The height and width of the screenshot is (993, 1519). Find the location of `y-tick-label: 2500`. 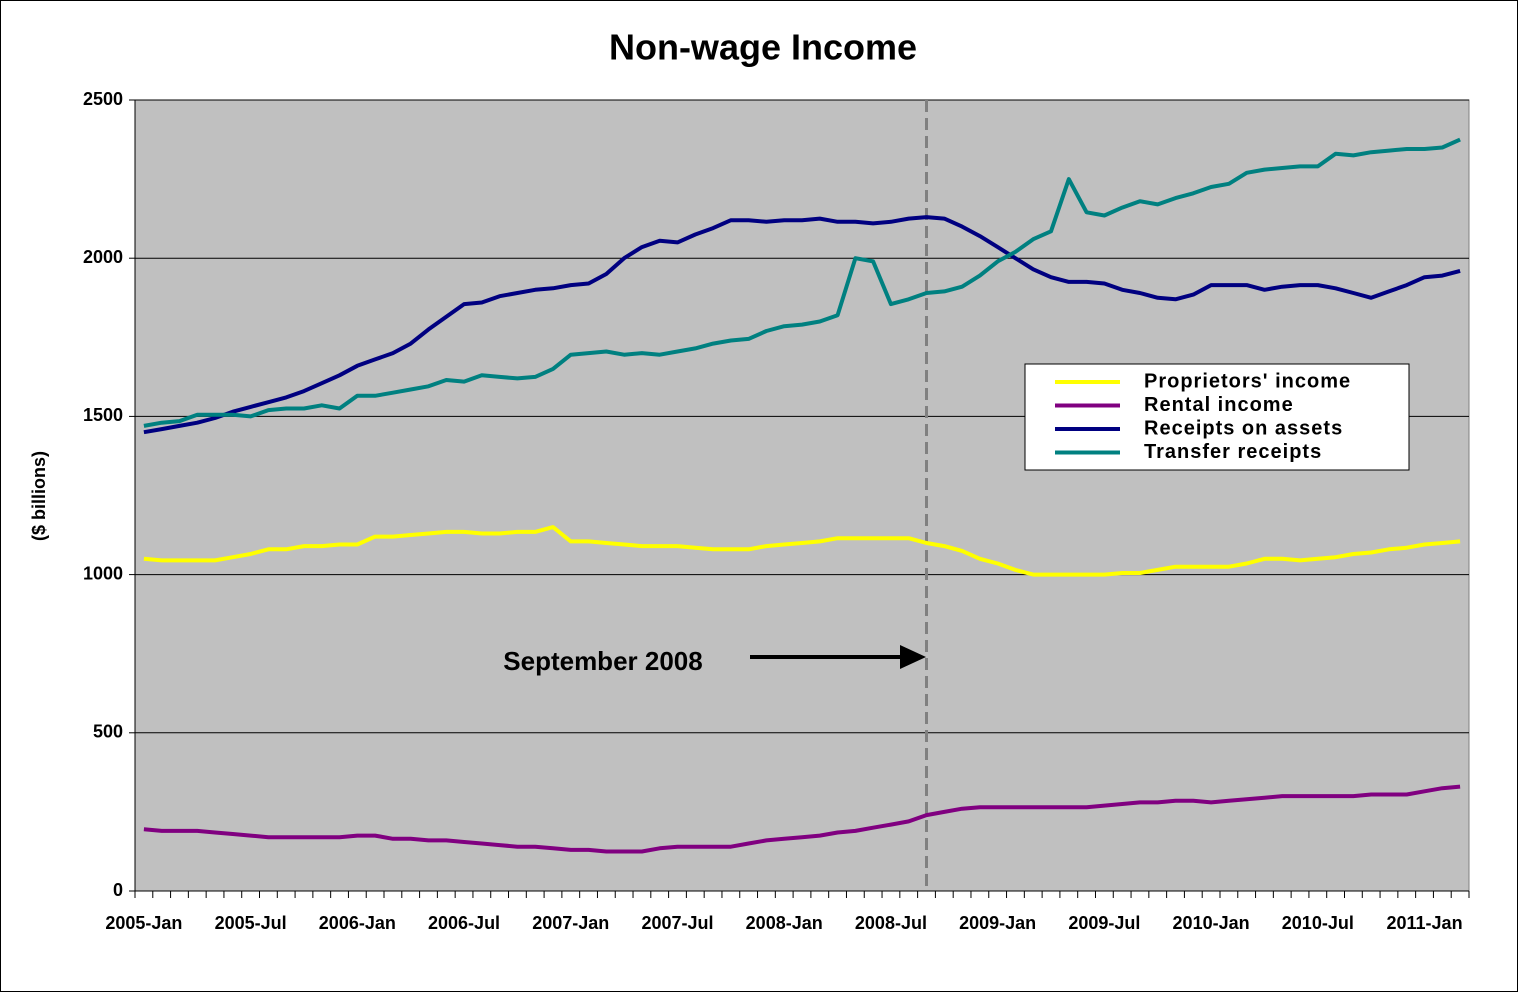

y-tick-label: 2500 is located at coordinates (103, 99).